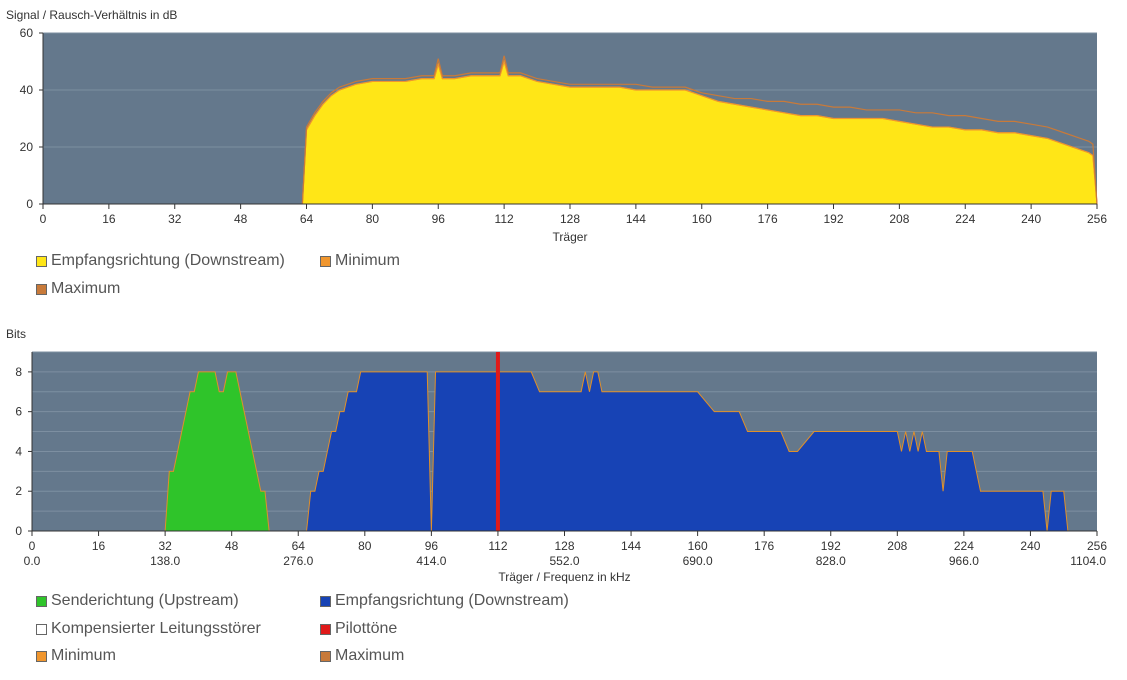 The height and width of the screenshot is (680, 1127). Describe the element at coordinates (27, 147) in the screenshot. I see `snr-ytick-label: 20` at that location.